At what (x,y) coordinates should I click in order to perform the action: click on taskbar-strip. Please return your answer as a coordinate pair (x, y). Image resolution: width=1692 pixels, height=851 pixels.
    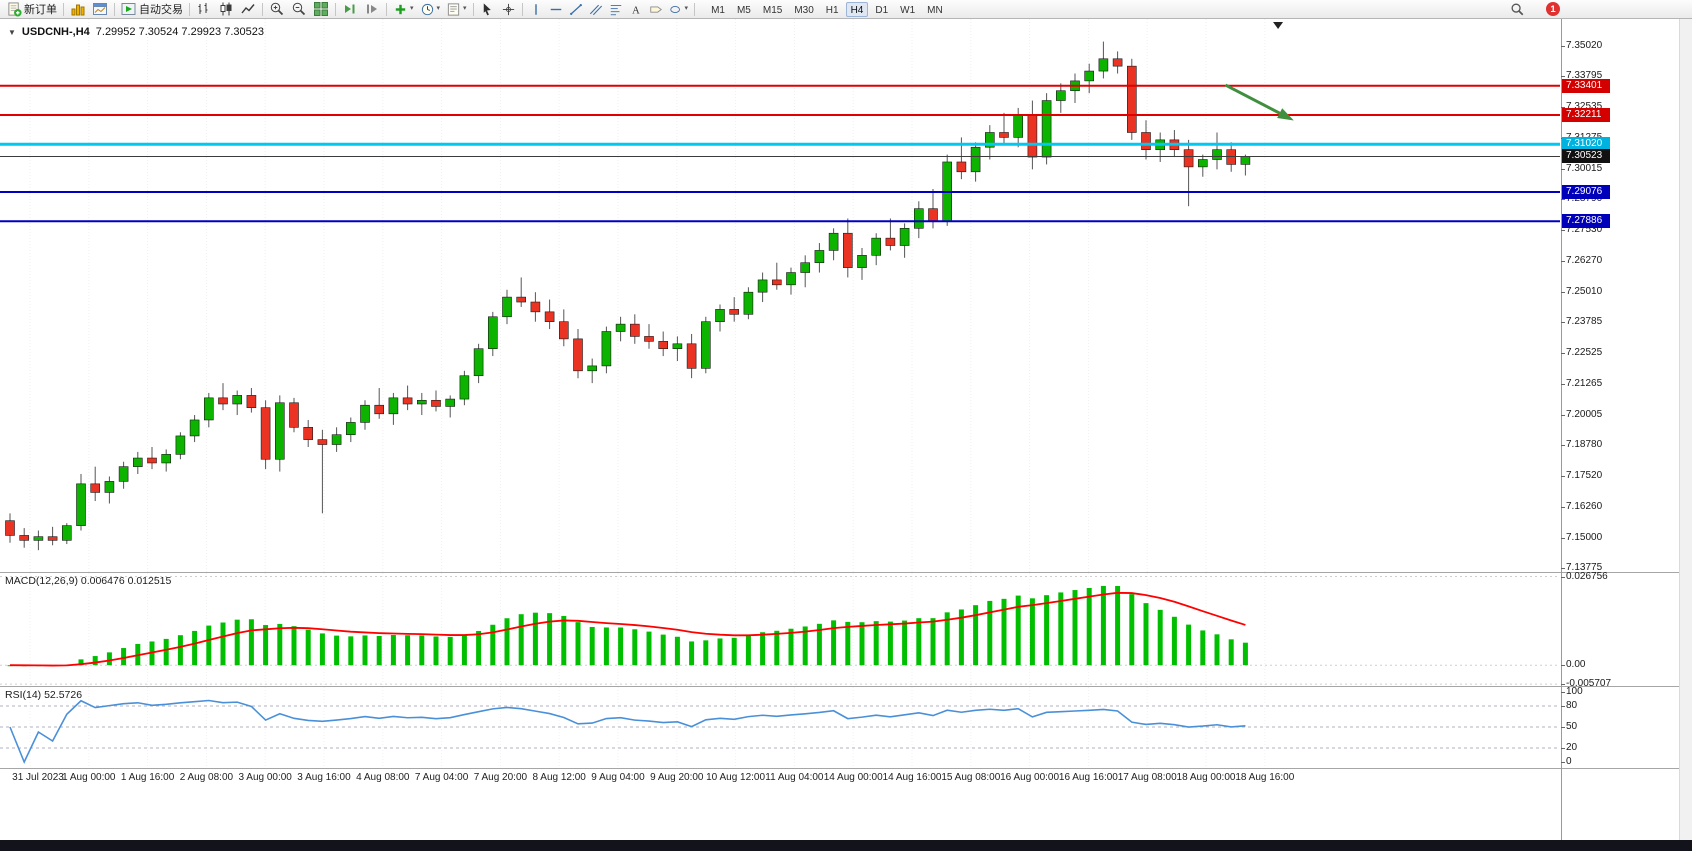
    Looking at the image, I should click on (846, 845).